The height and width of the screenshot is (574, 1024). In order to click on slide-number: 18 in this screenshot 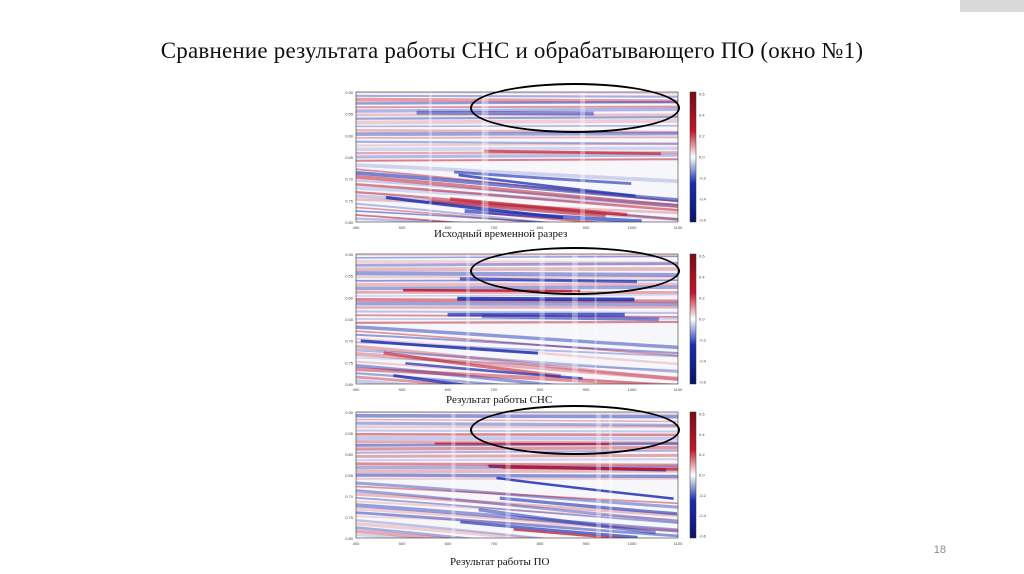, I will do `click(939, 550)`.